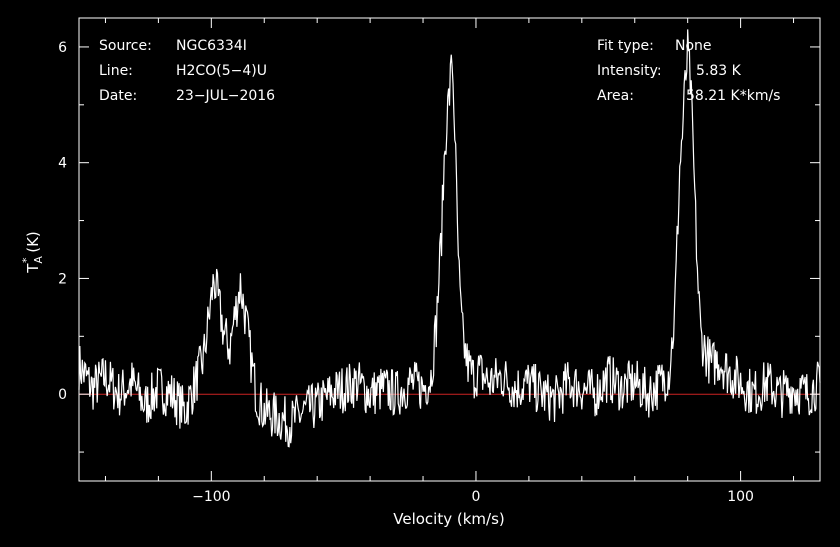  What do you see at coordinates (26, 260) in the screenshot?
I see `y-axis-label-sup: *` at bounding box center [26, 260].